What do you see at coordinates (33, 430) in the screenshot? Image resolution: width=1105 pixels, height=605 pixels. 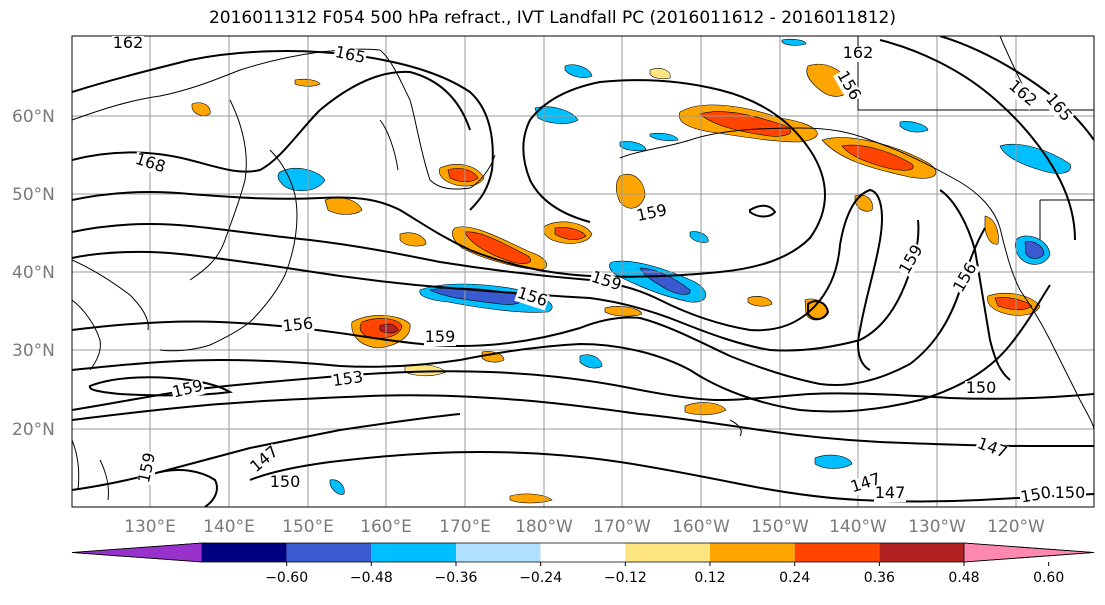 I see `lat-label: 20°N` at bounding box center [33, 430].